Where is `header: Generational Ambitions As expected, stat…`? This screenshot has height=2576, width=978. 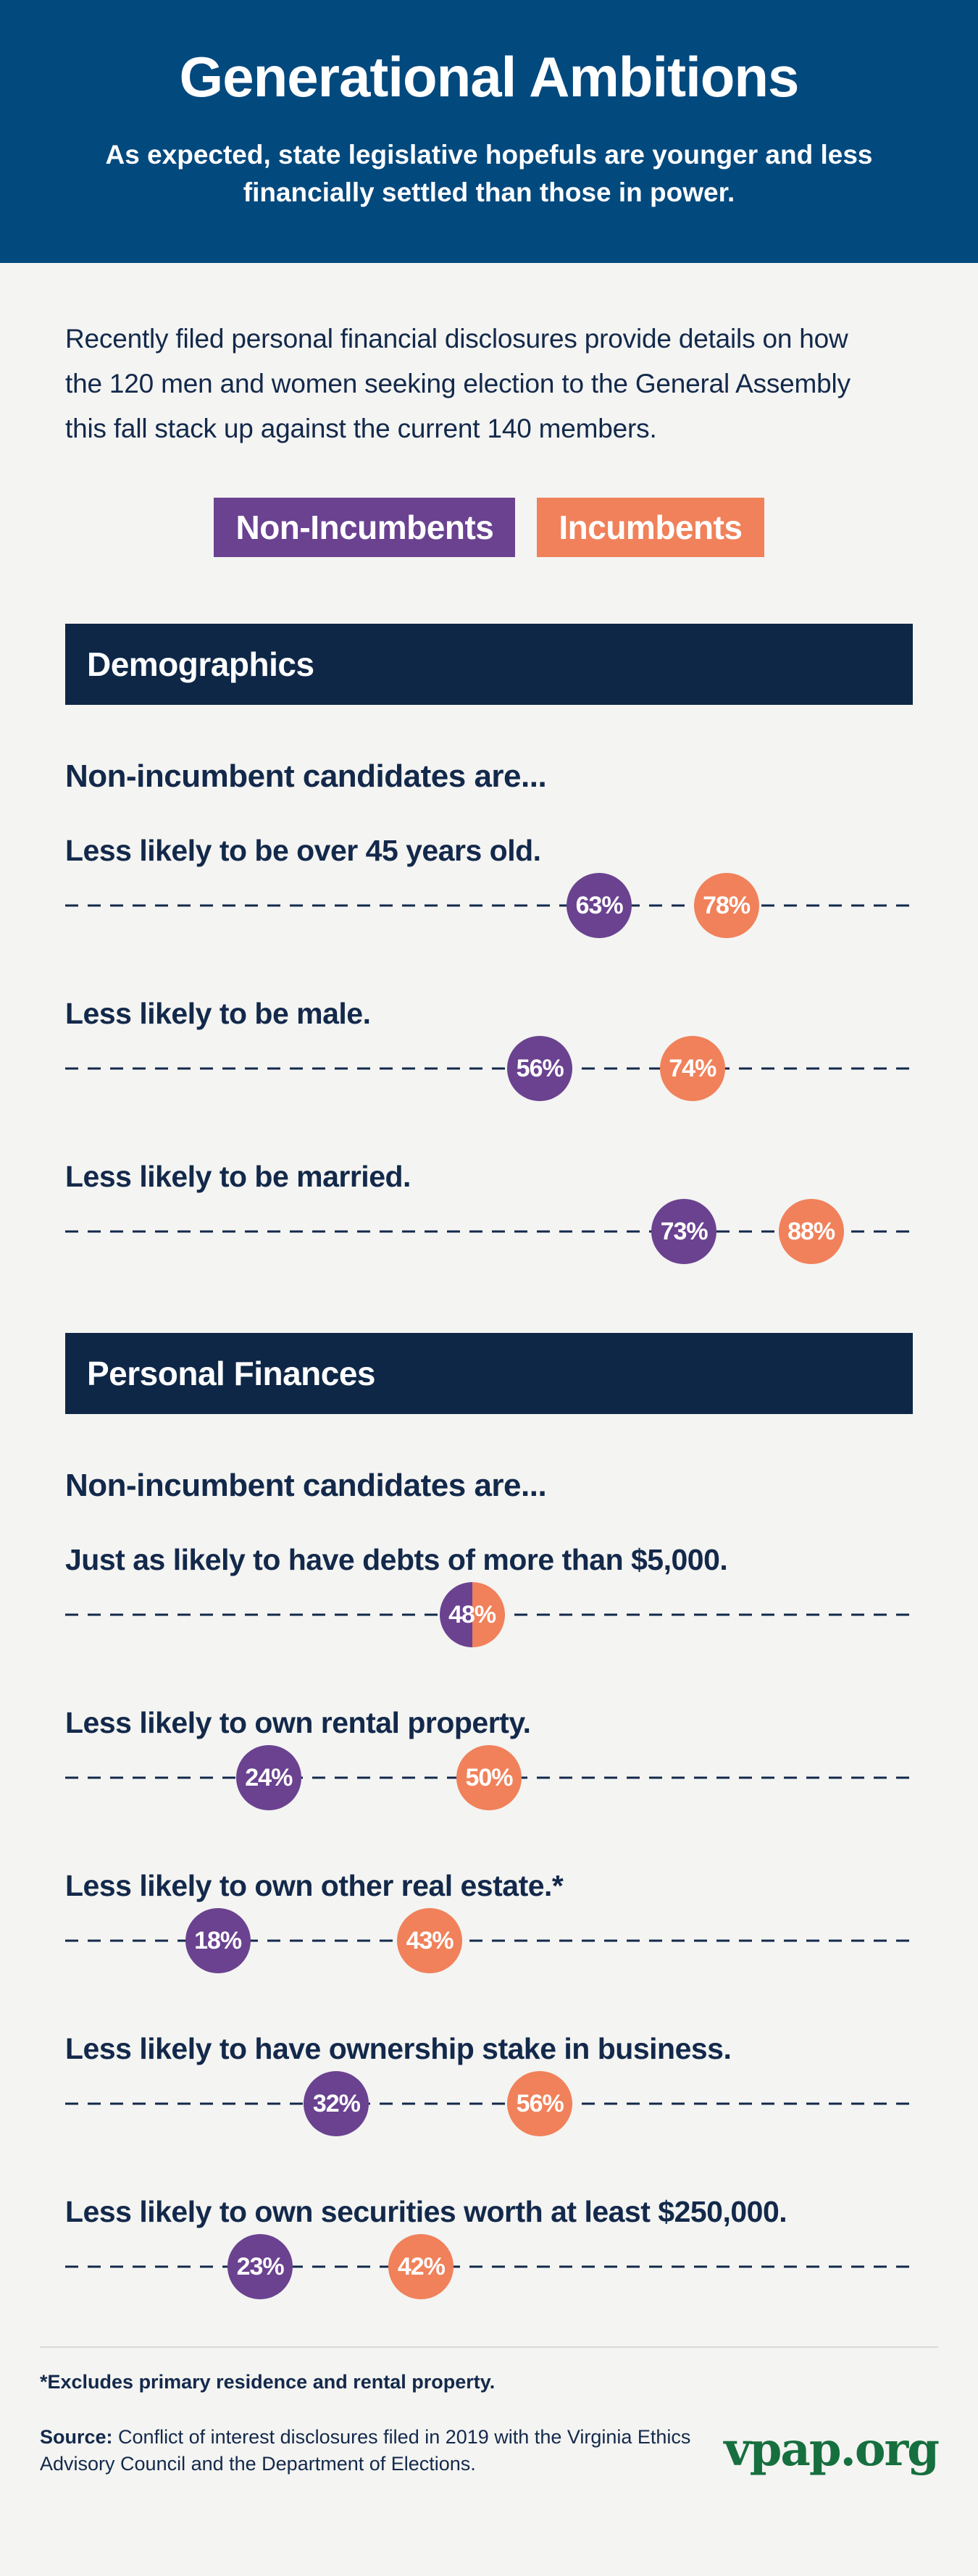
header: Generational Ambitions As expected, stat… is located at coordinates (489, 131).